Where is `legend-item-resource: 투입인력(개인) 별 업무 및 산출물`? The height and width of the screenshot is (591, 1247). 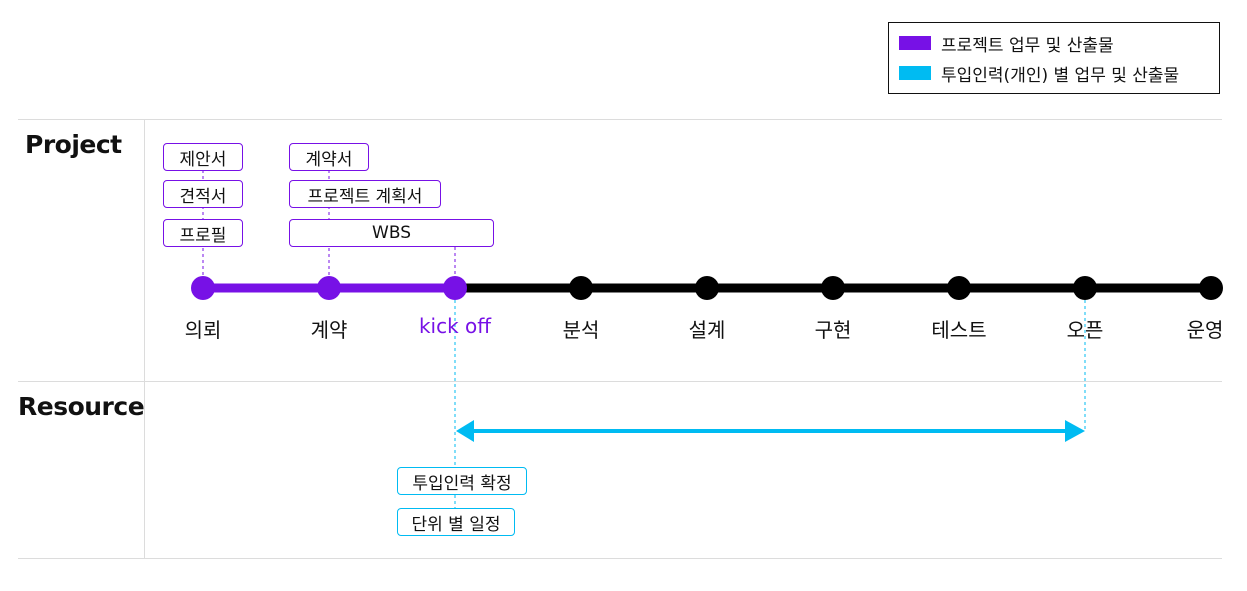 legend-item-resource: 투입인력(개인) 별 업무 및 산출물 is located at coordinates (1039, 74).